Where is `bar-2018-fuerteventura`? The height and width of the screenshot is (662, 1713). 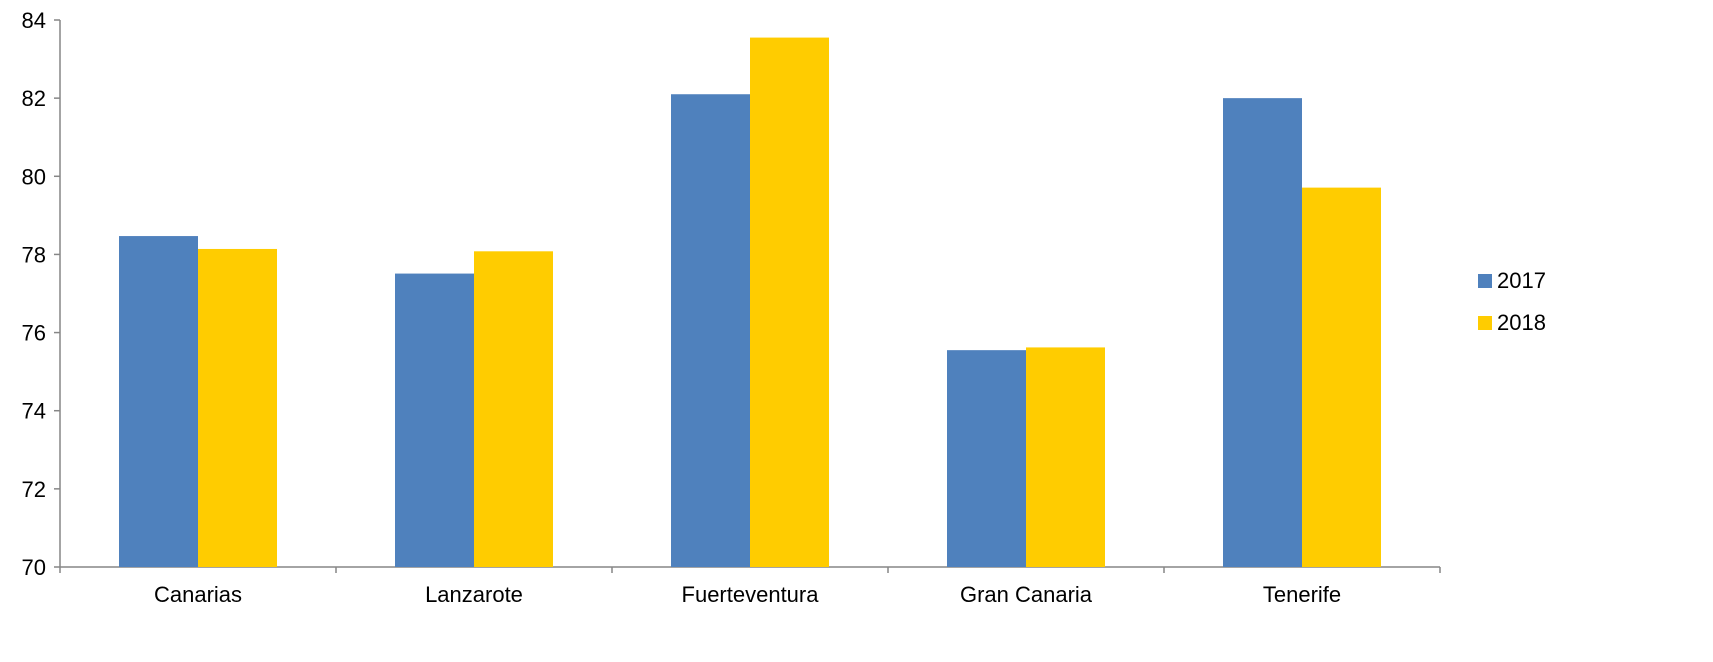 bar-2018-fuerteventura is located at coordinates (789, 302).